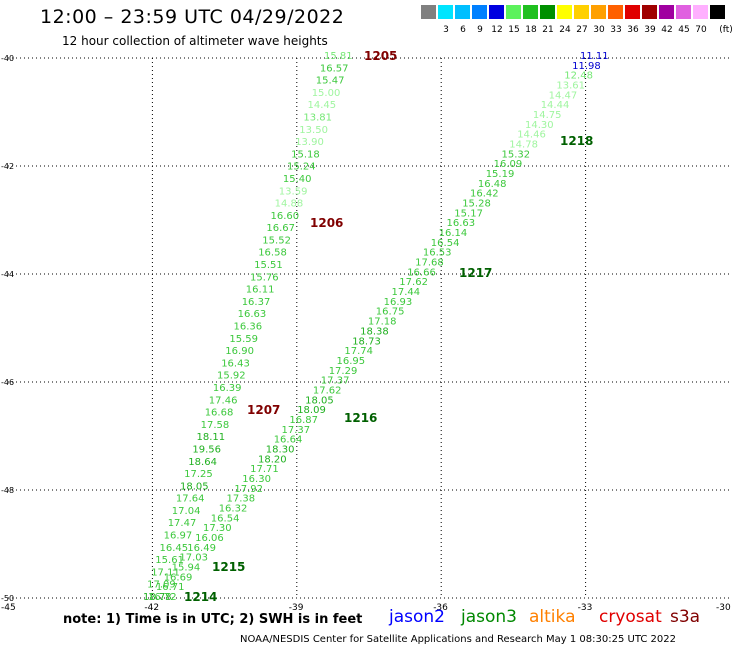 The height and width of the screenshot is (650, 740). Describe the element at coordinates (726, 30) in the screenshot. I see `legend-unit: (ft)` at that location.